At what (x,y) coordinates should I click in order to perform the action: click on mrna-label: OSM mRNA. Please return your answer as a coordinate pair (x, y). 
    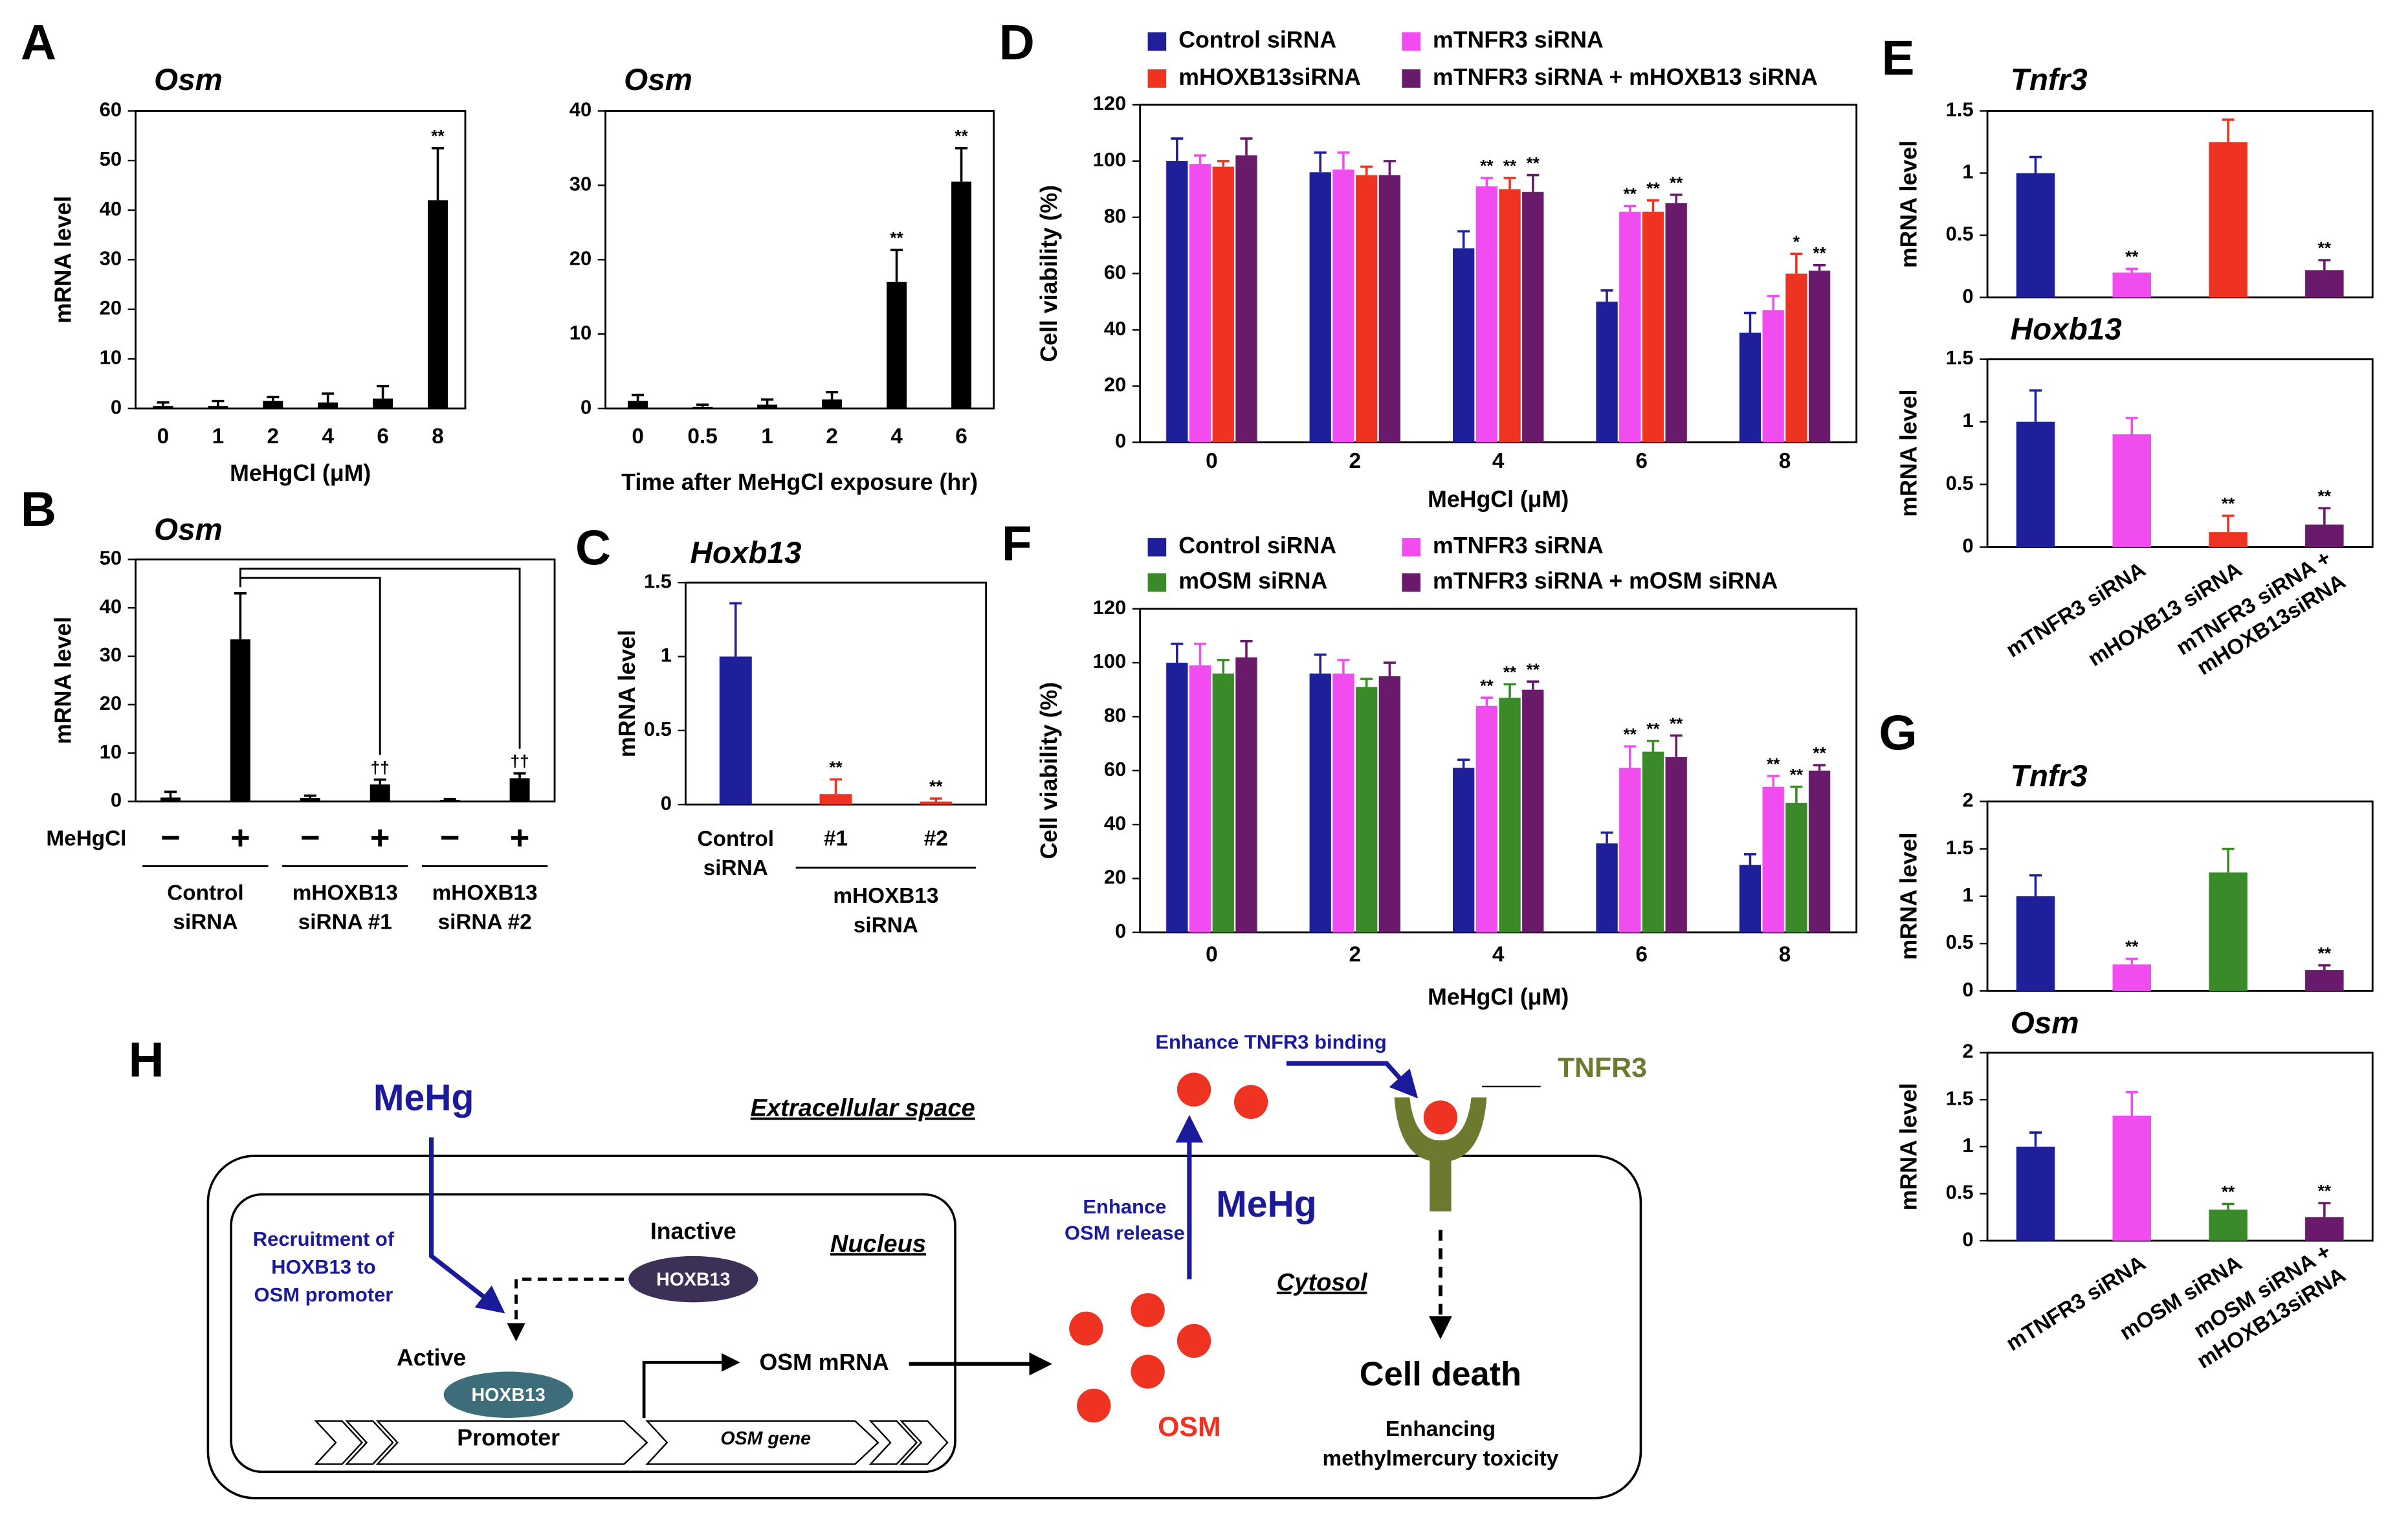
    Looking at the image, I should click on (824, 1362).